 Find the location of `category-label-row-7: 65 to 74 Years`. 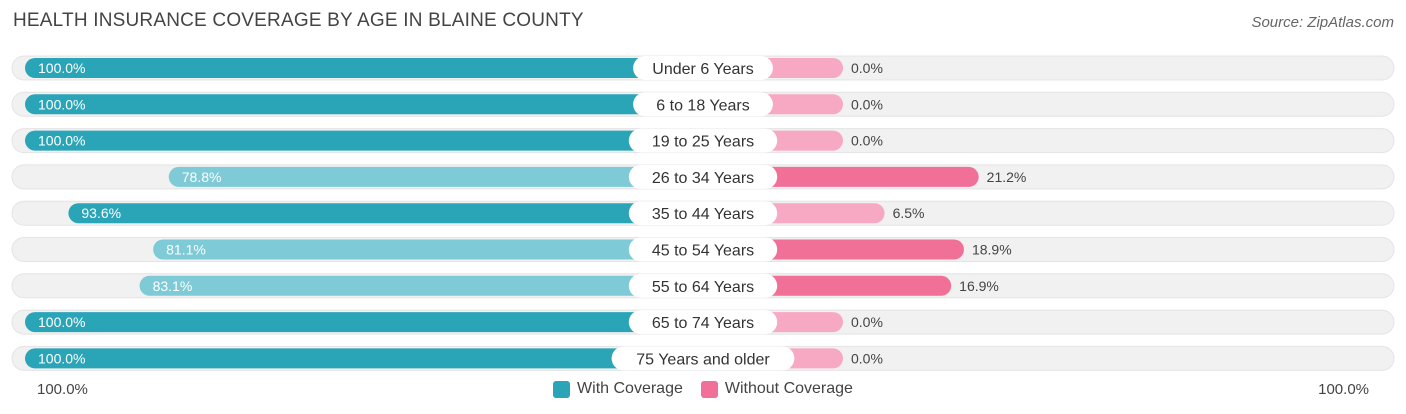

category-label-row-7: 65 to 74 Years is located at coordinates (703, 323).